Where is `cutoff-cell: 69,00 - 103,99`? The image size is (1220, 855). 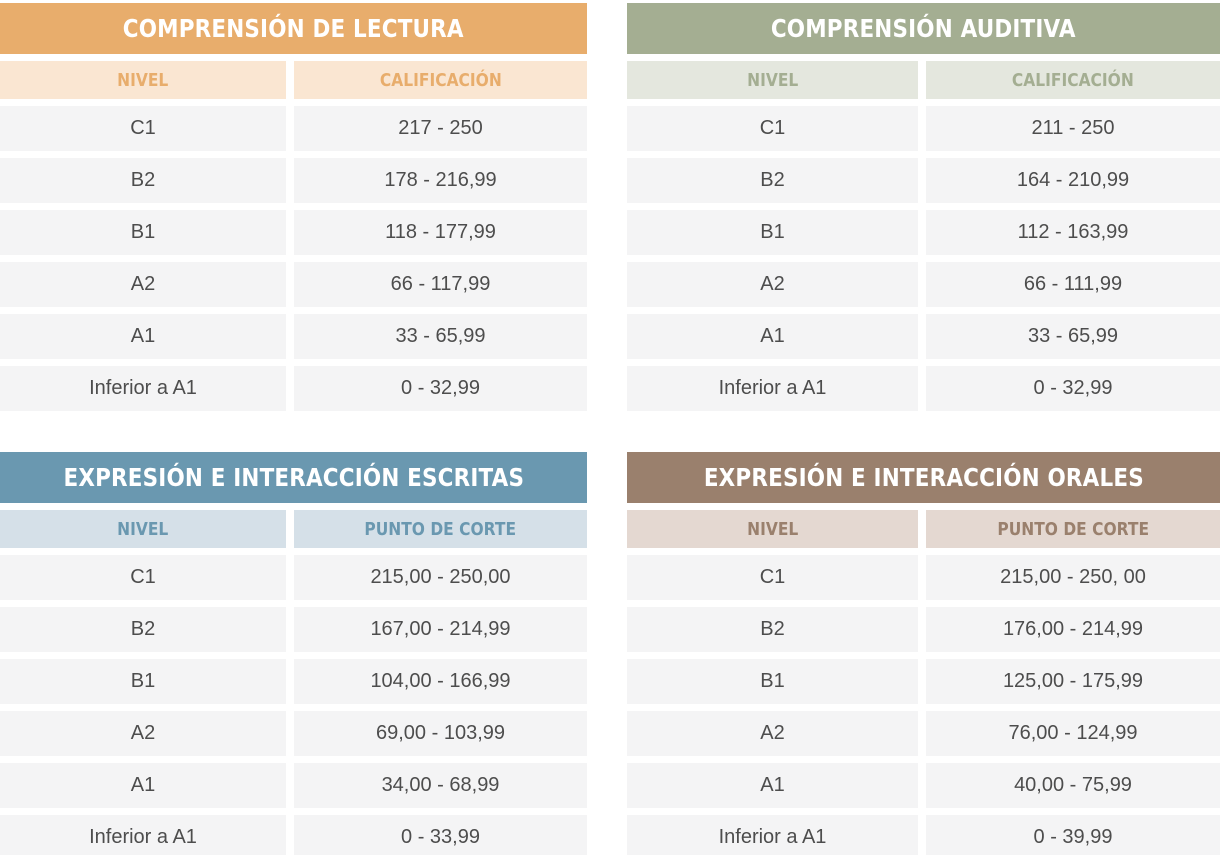 cutoff-cell: 69,00 - 103,99 is located at coordinates (440, 733).